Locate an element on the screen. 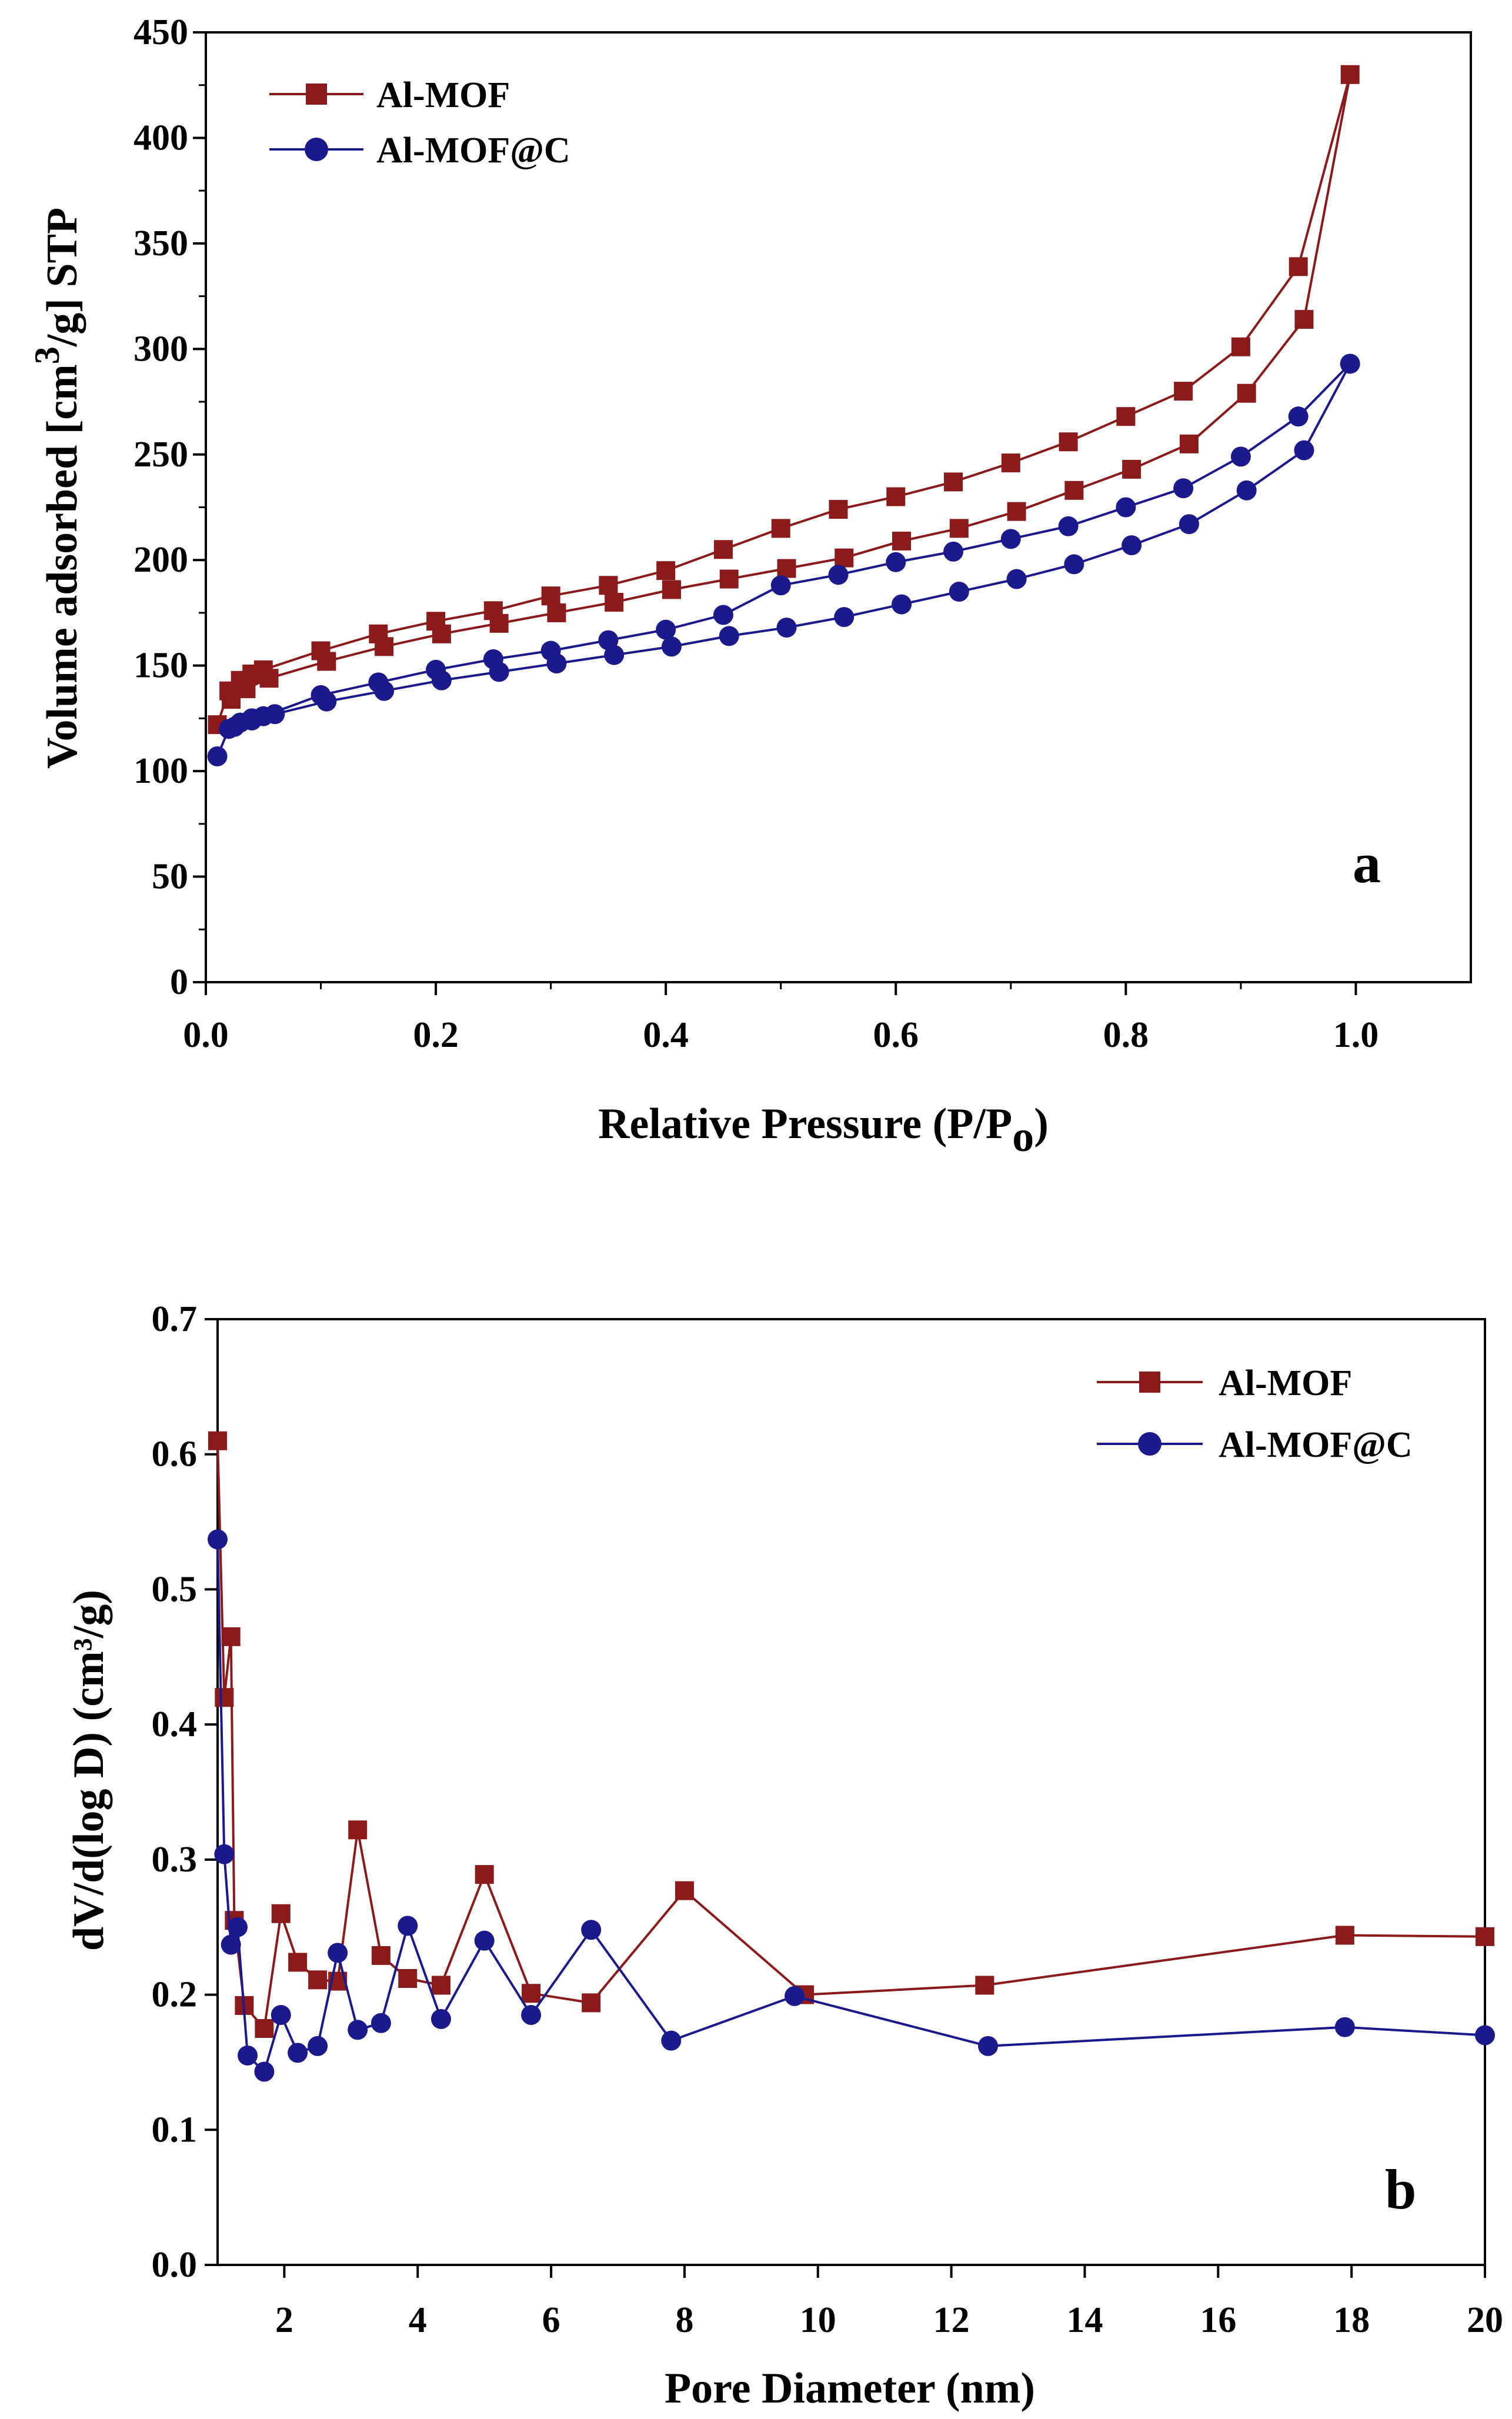 The width and height of the screenshot is (1512, 2419). panel-a-letter: a is located at coordinates (1367, 863).